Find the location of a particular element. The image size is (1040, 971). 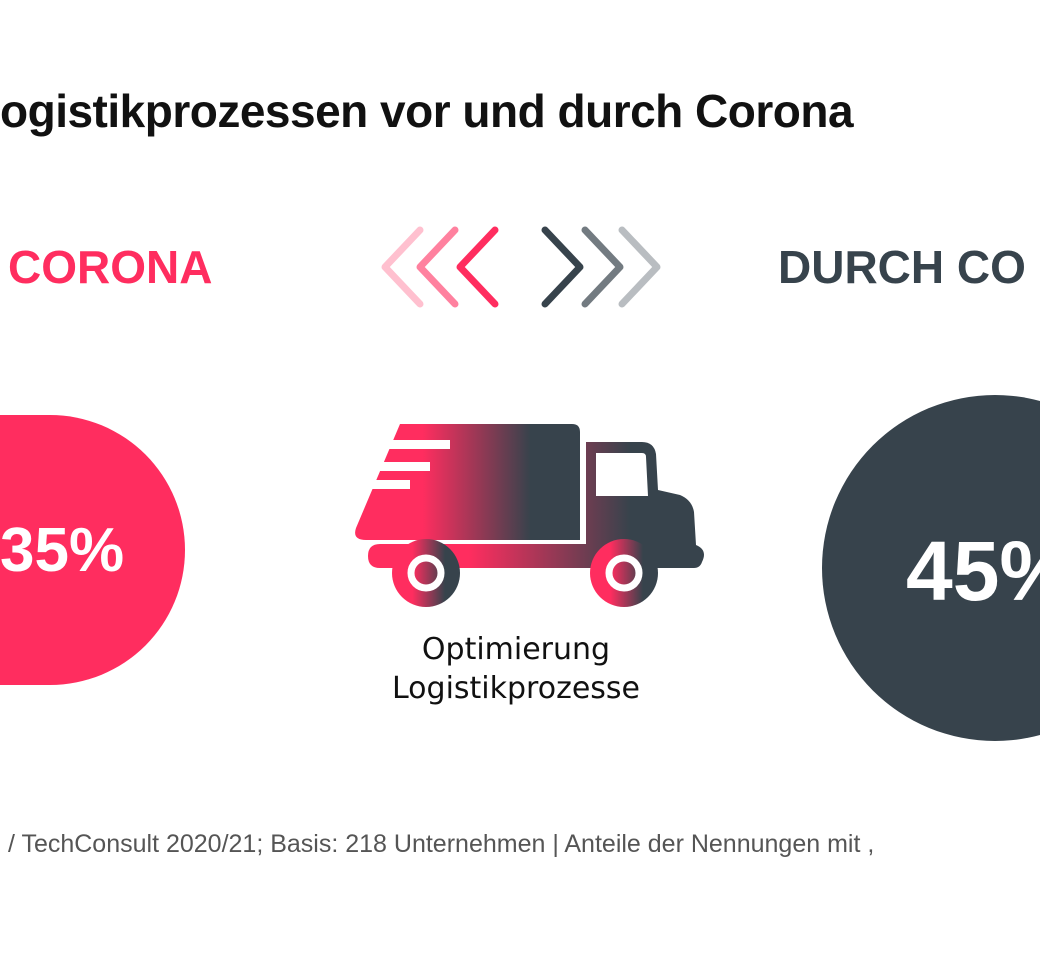

metric-caption: Optimierung Logistikprozesse is located at coordinates (516, 669).